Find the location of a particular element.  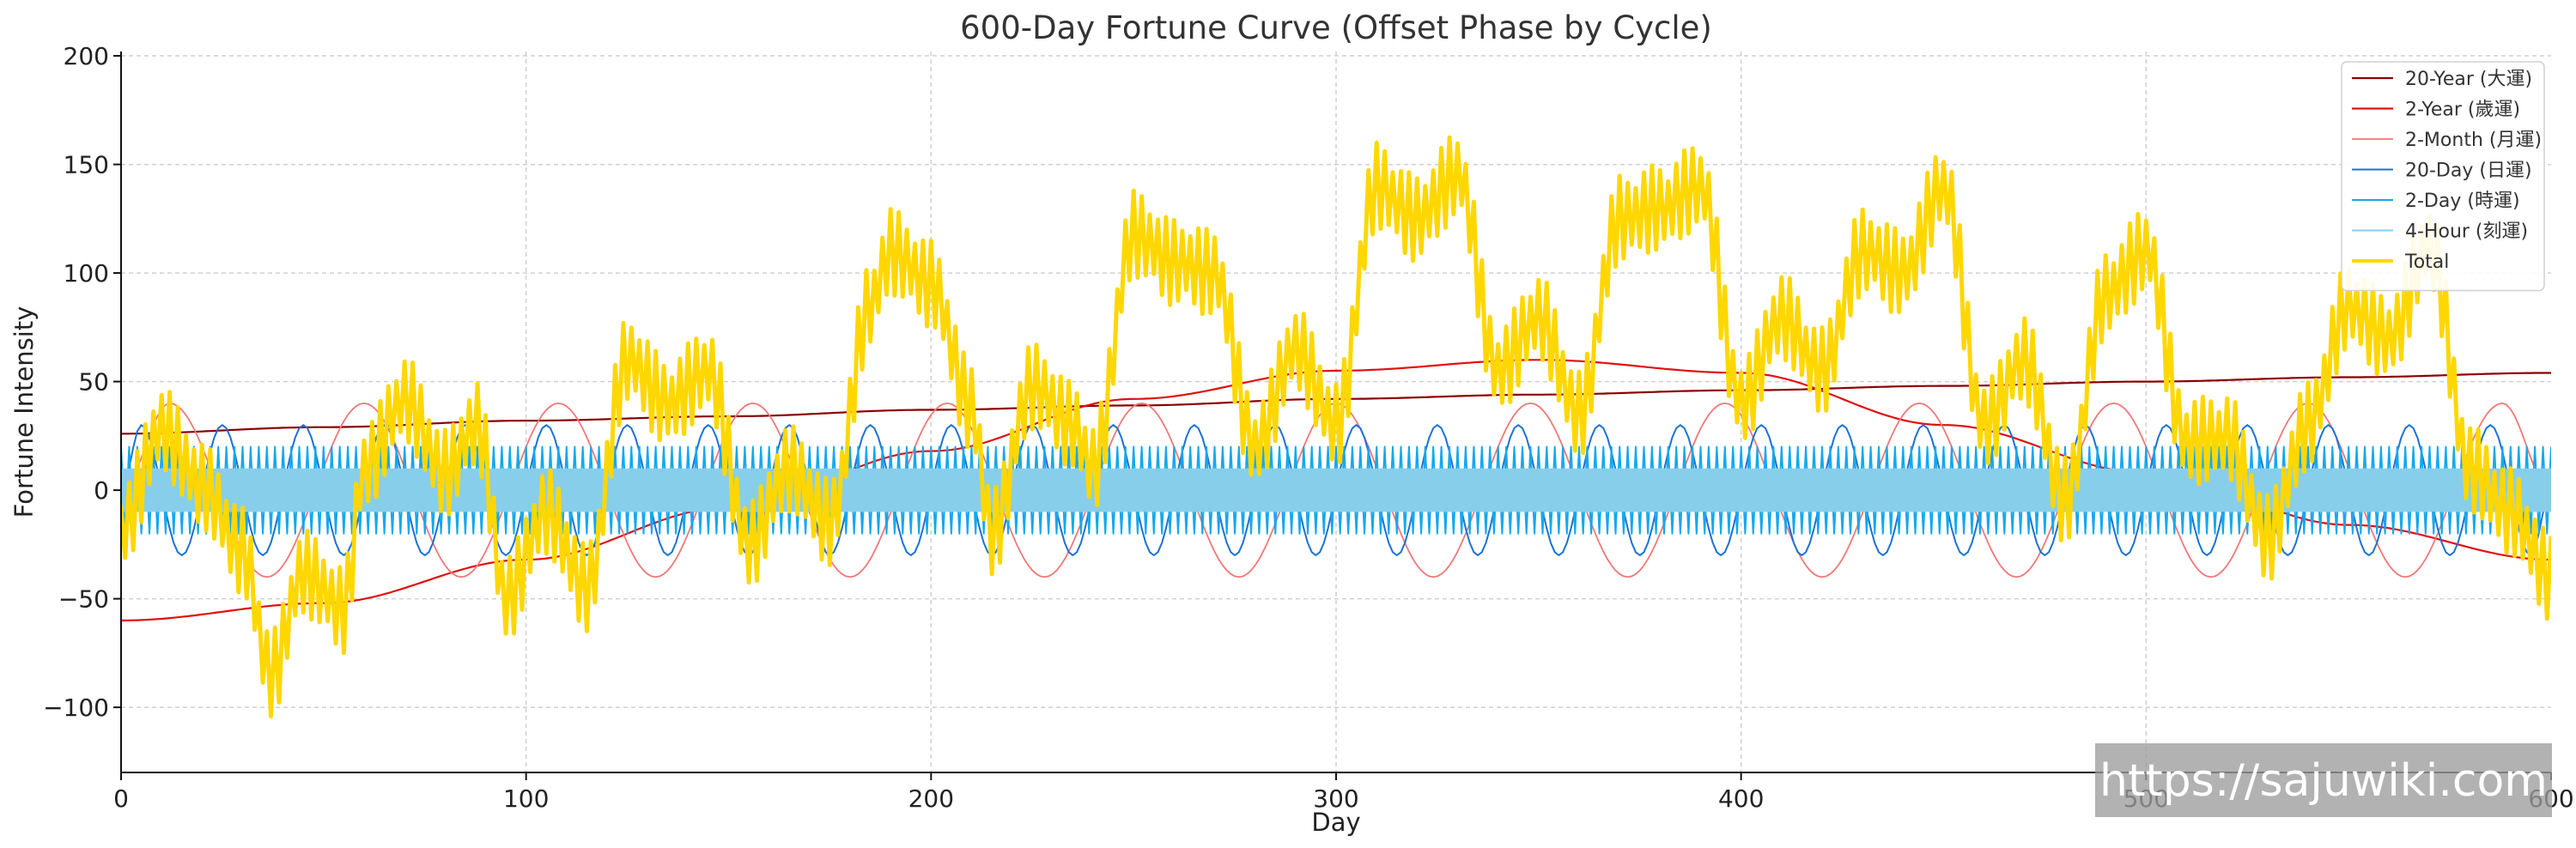

legend-frame is located at coordinates (2443, 176).